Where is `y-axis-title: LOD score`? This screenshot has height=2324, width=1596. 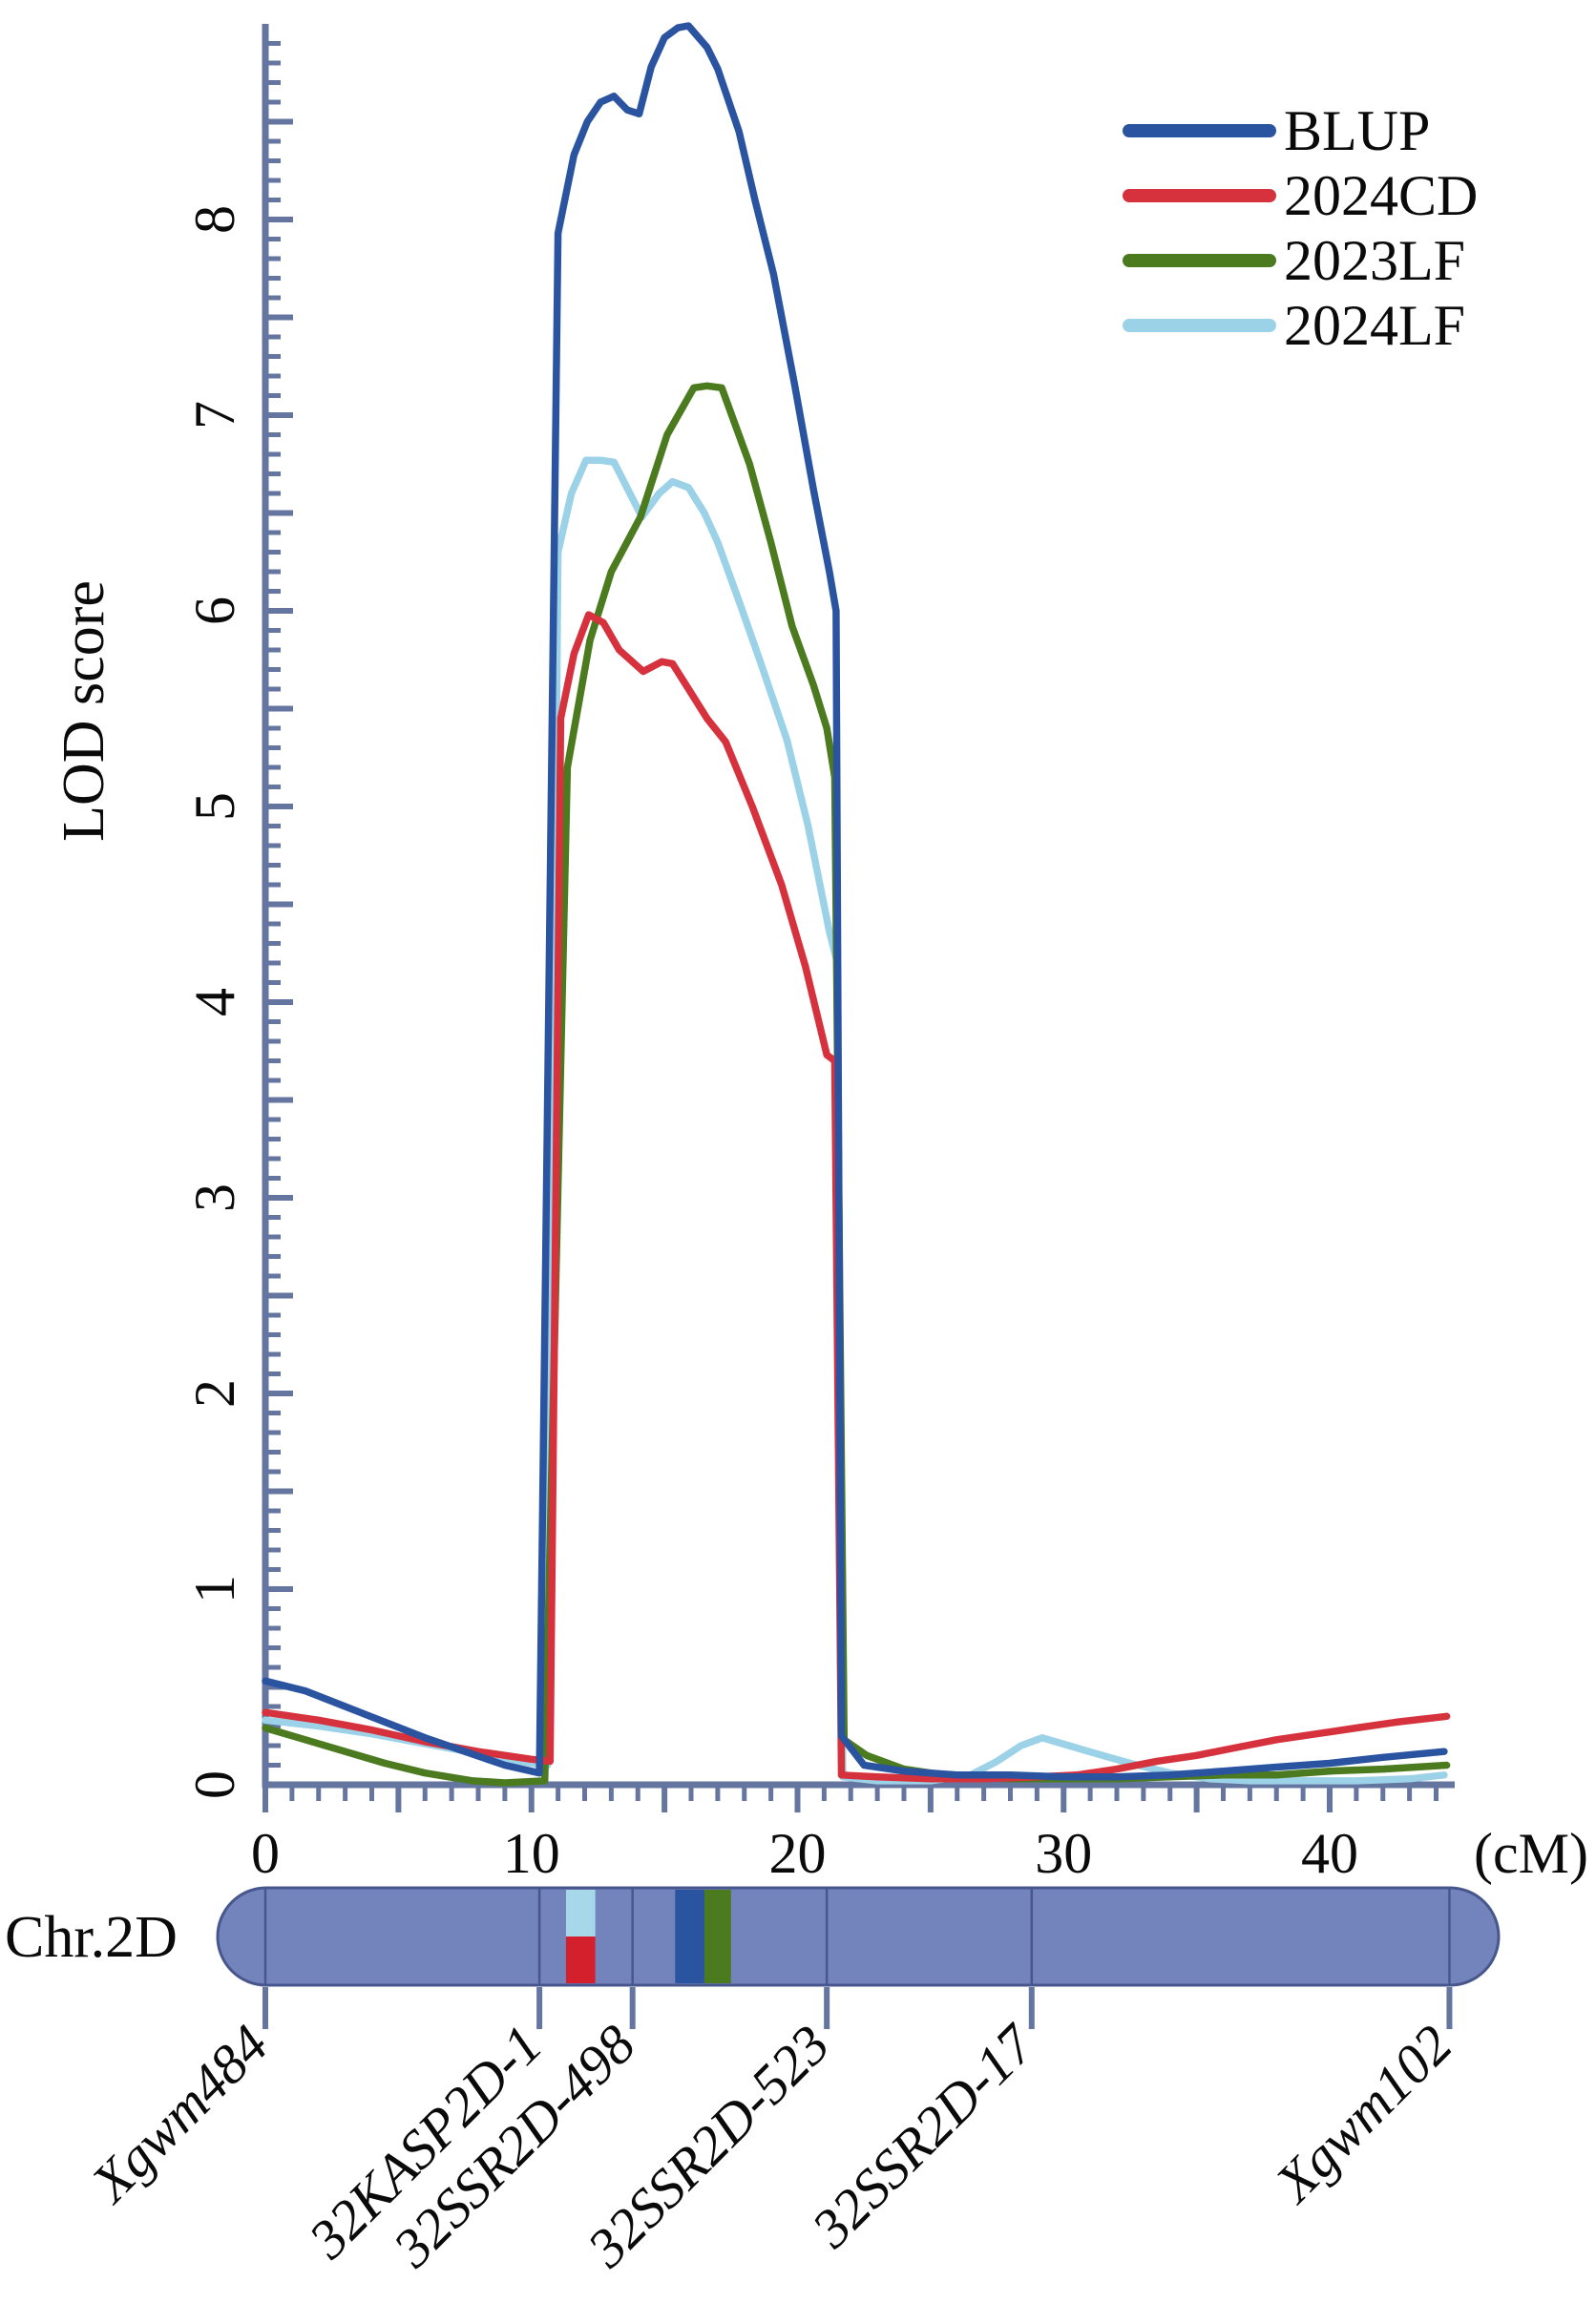 y-axis-title: LOD score is located at coordinates (84, 711).